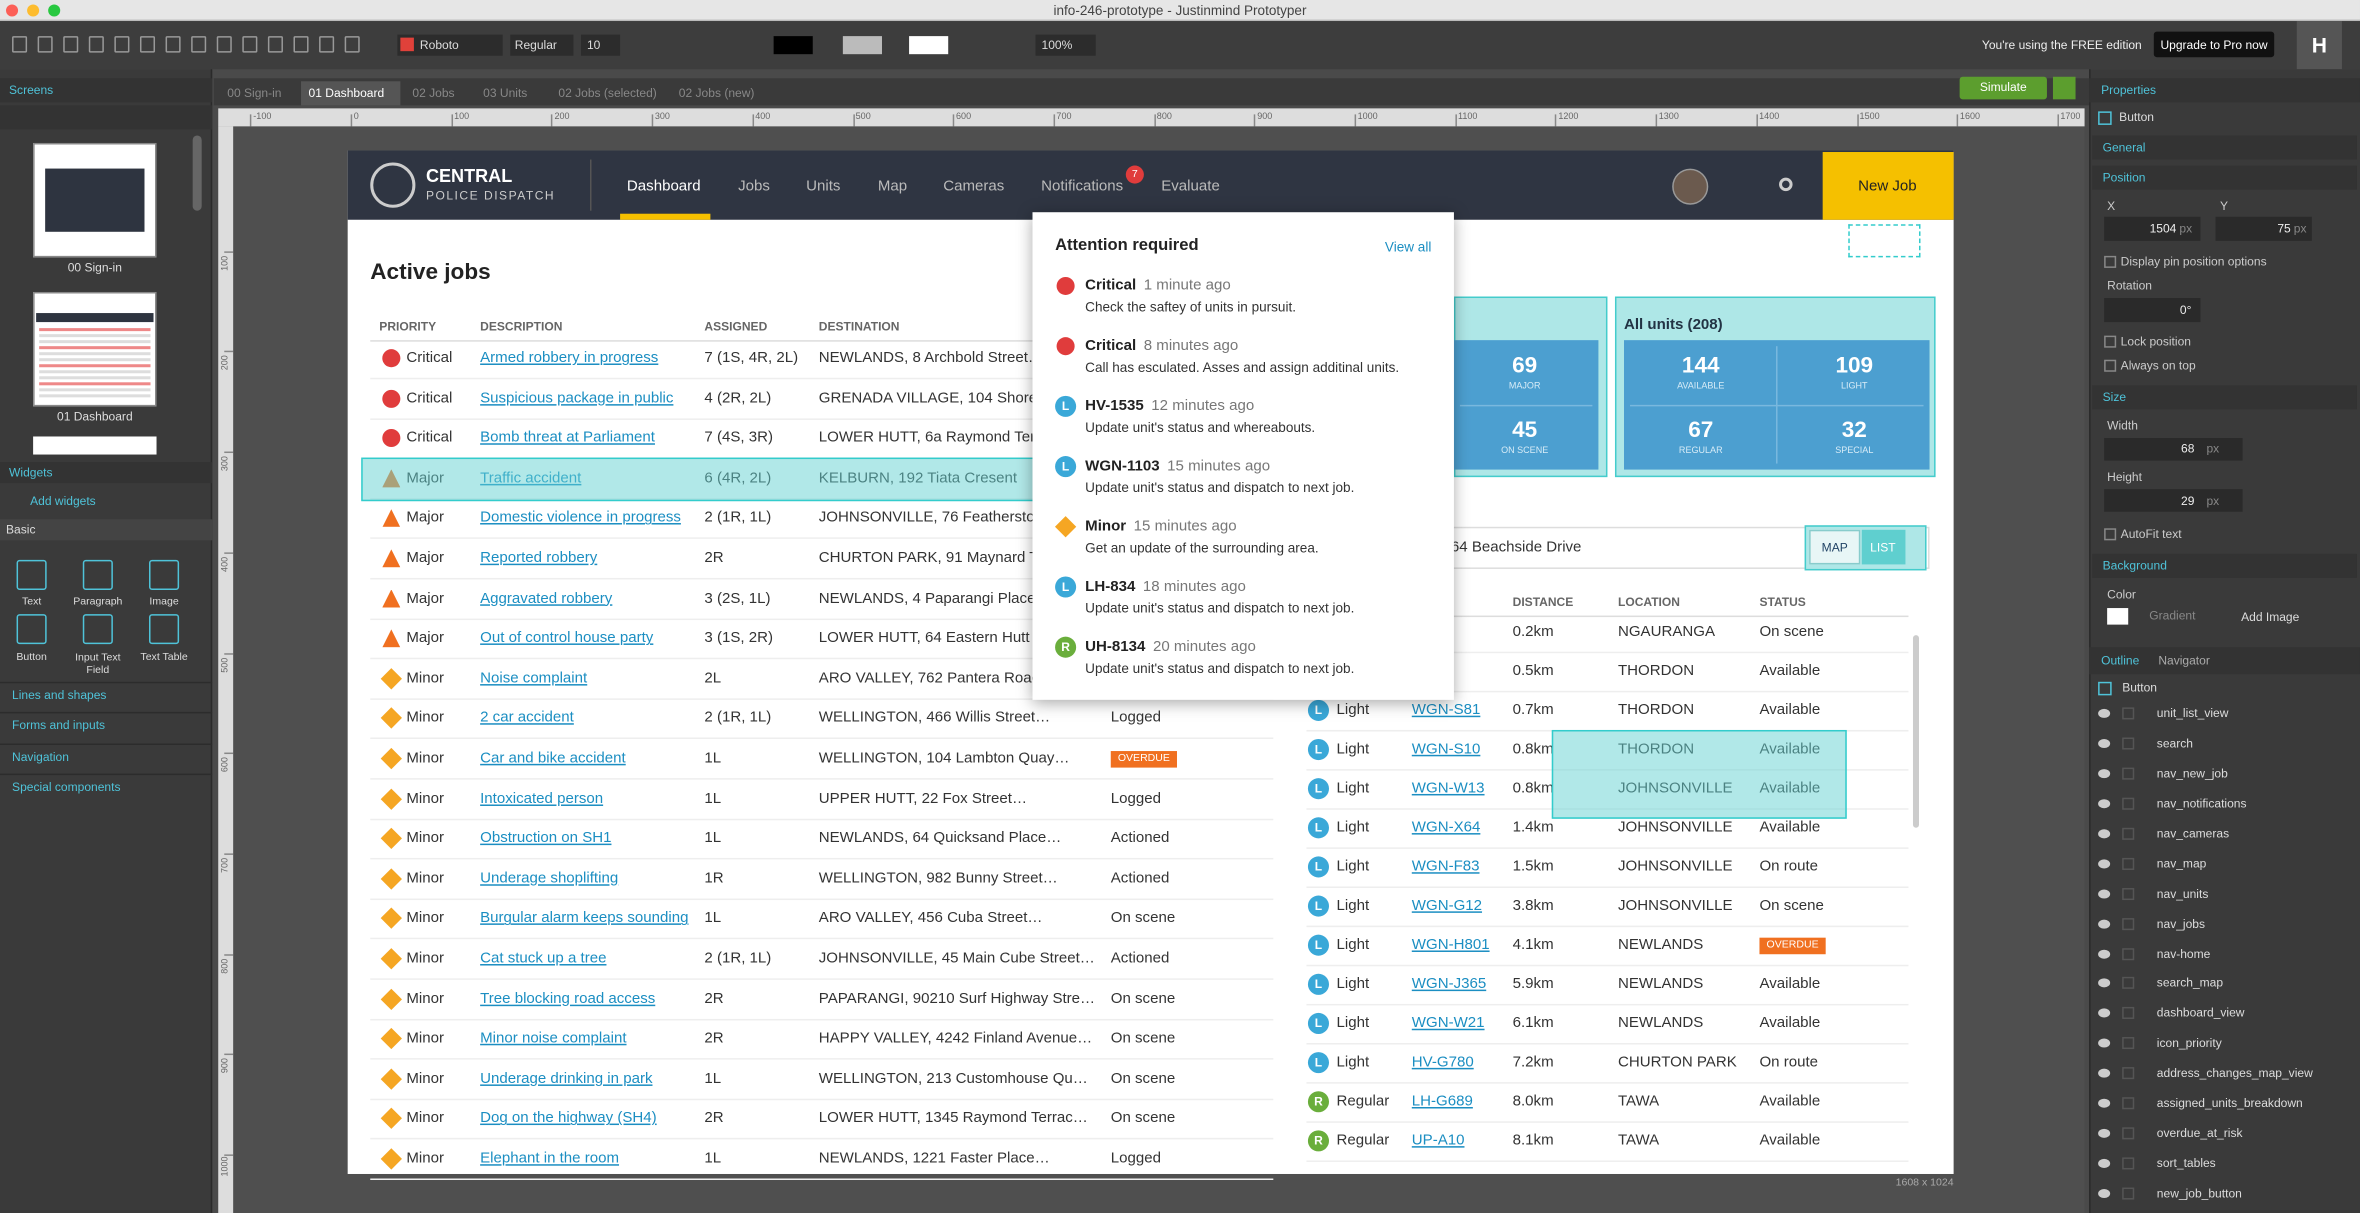 The image size is (2360, 1213). I want to click on unit-link: UP-A10, so click(1438, 1141).